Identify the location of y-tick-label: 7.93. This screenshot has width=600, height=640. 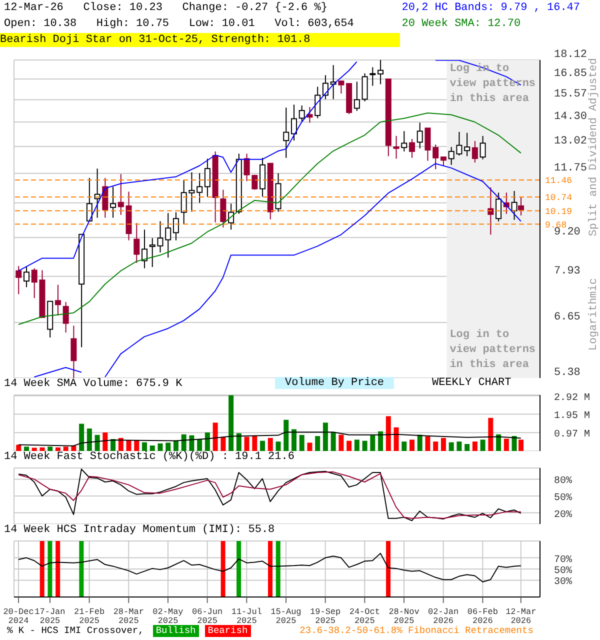
(567, 271).